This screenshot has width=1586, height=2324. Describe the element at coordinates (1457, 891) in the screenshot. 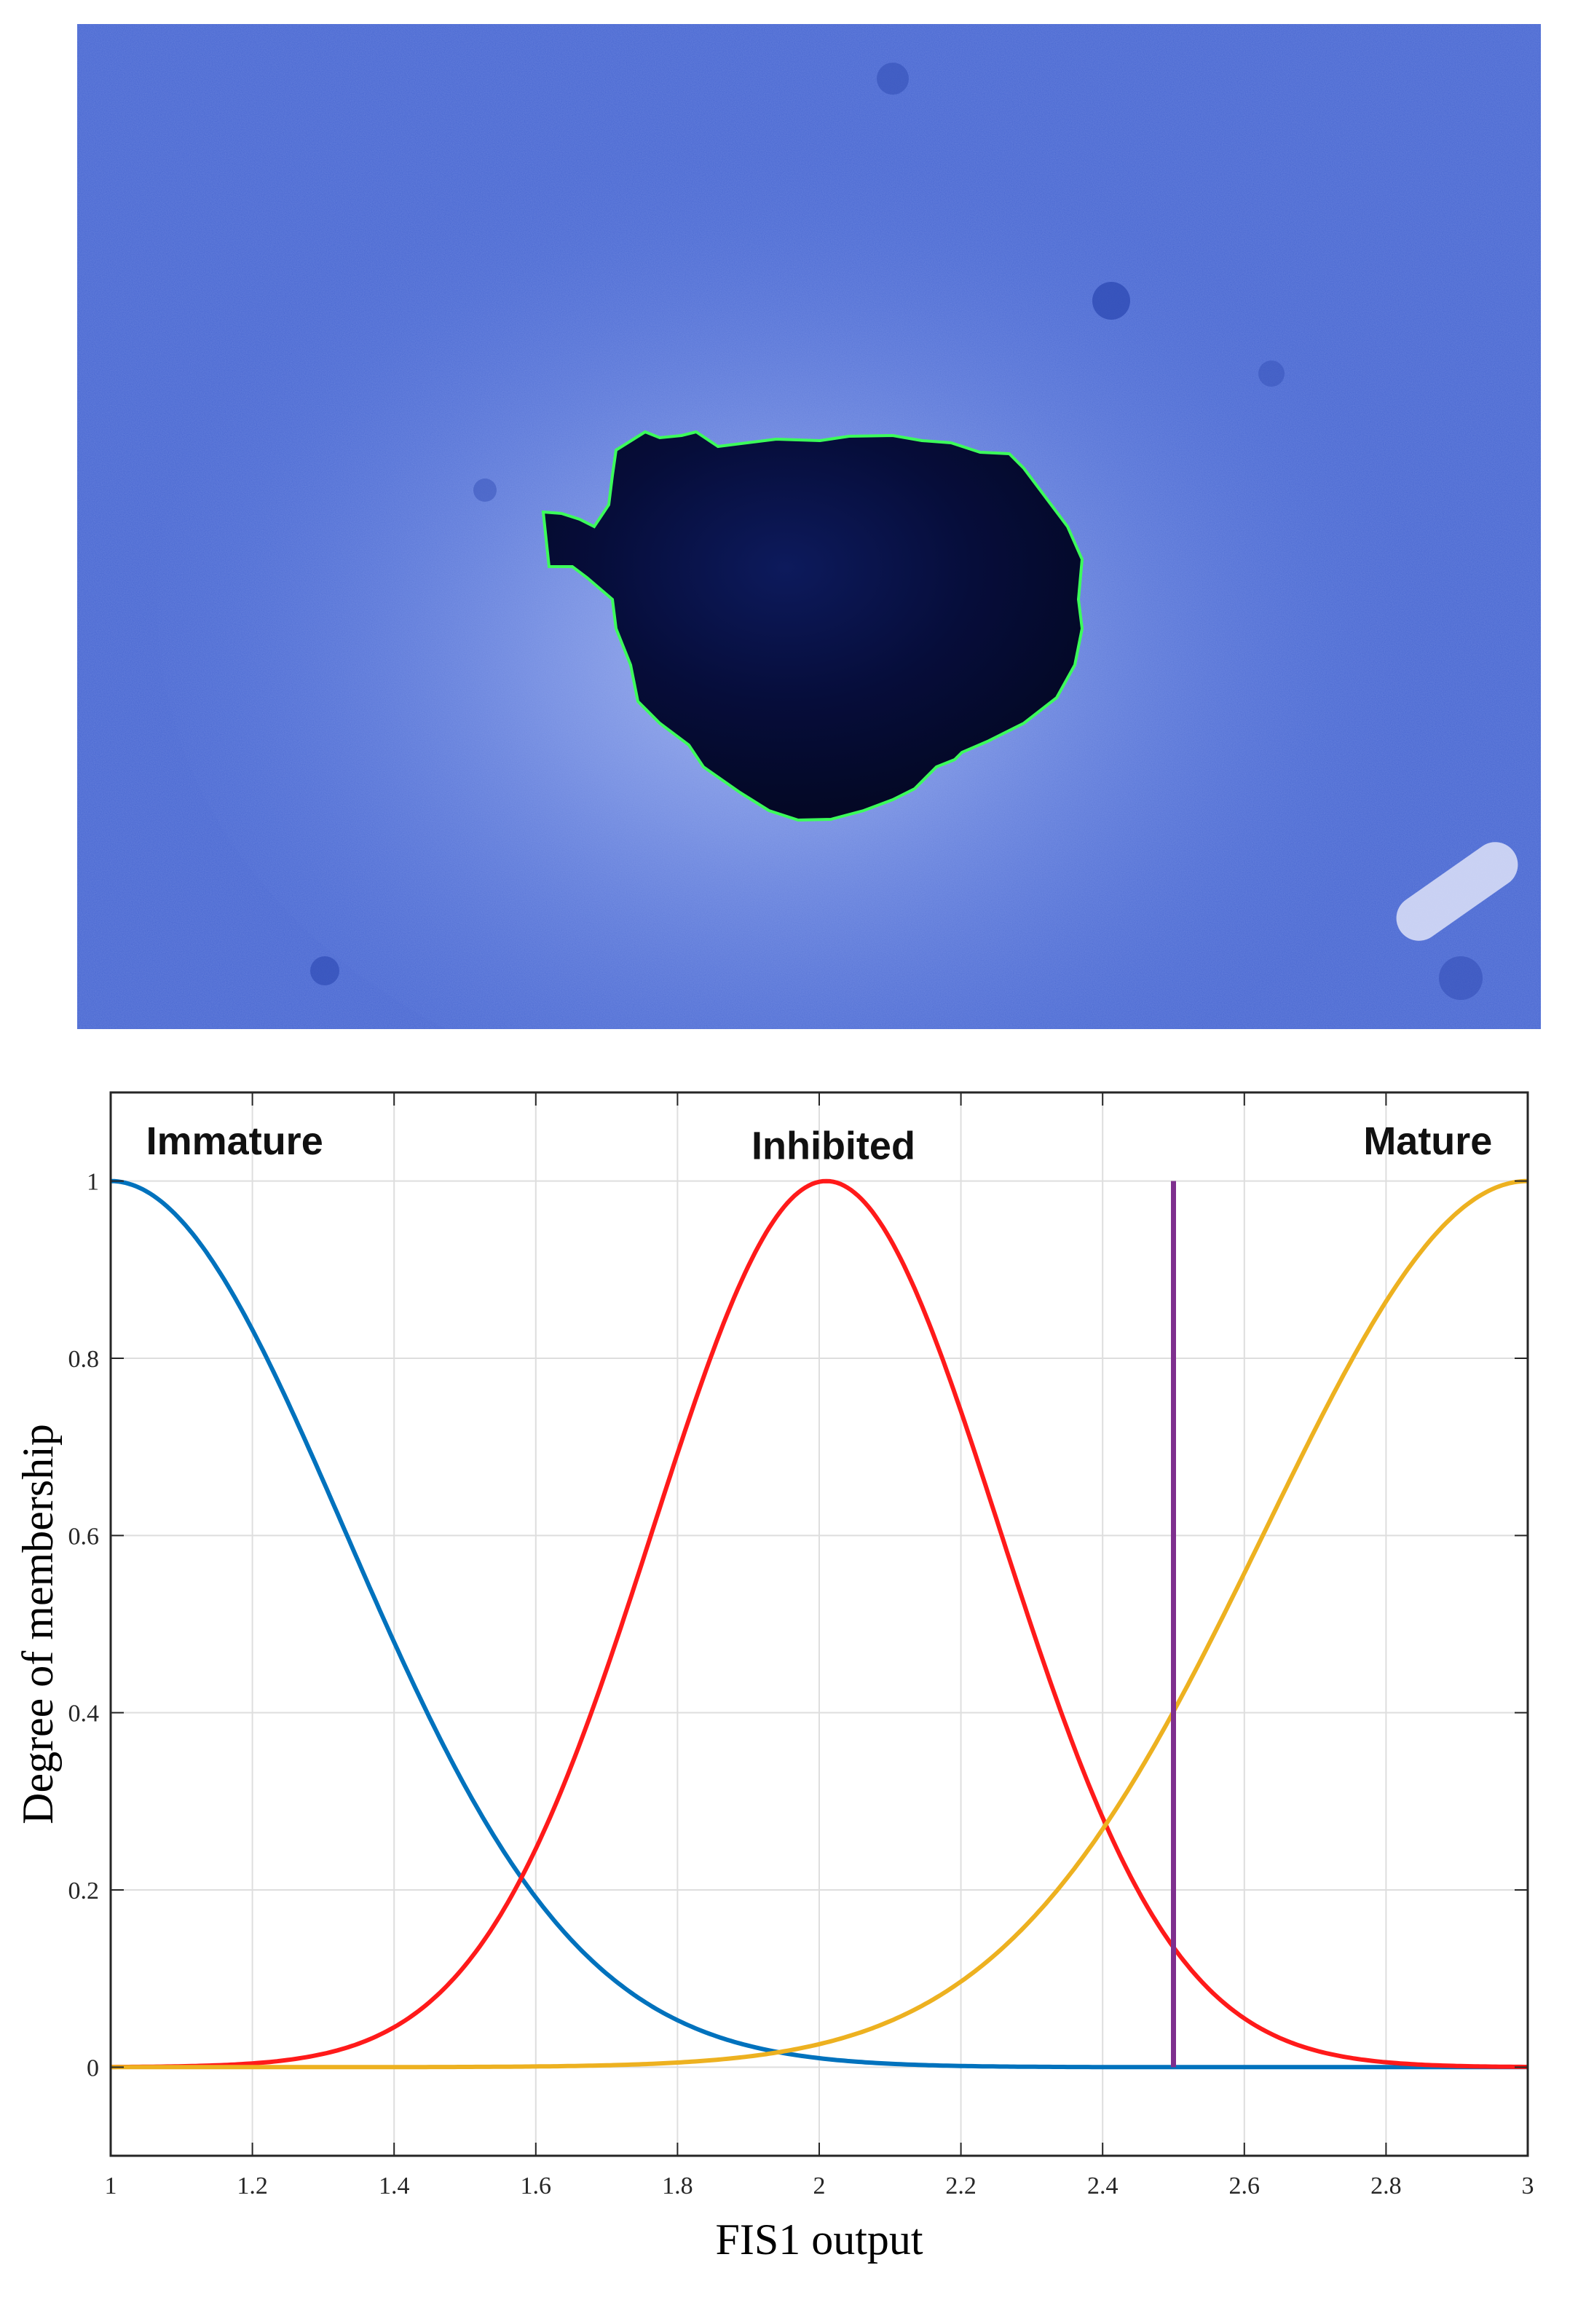

I see `artifact-mark` at that location.